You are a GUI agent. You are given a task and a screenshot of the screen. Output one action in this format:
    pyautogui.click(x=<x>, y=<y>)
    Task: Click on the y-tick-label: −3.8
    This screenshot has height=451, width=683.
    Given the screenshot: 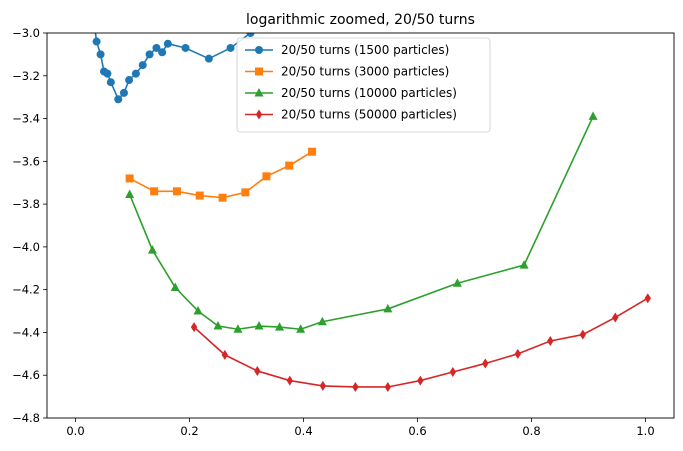 What is the action you would take?
    pyautogui.click(x=26, y=204)
    